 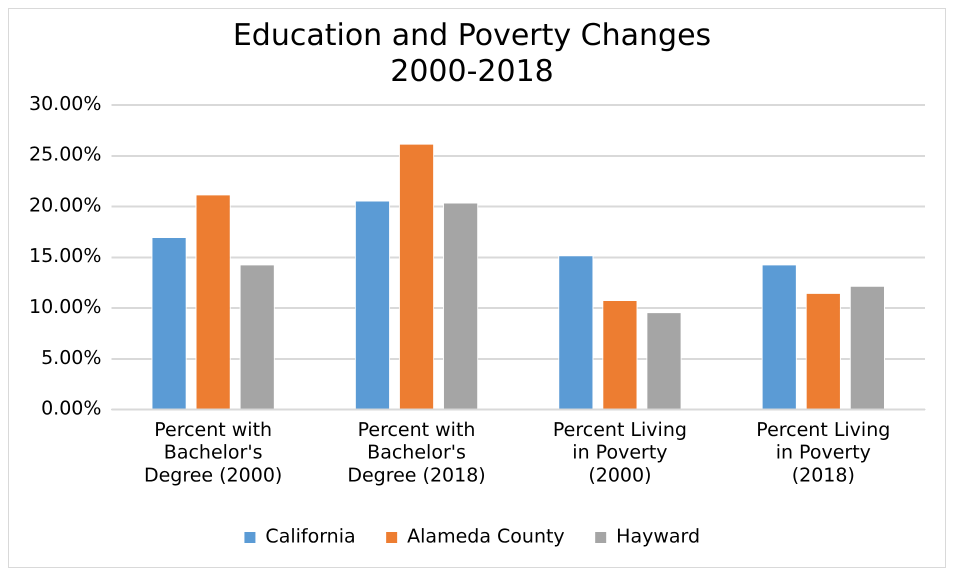 I want to click on chart-title: Education and Poverty Changes 2000-2018, so click(x=472, y=53).